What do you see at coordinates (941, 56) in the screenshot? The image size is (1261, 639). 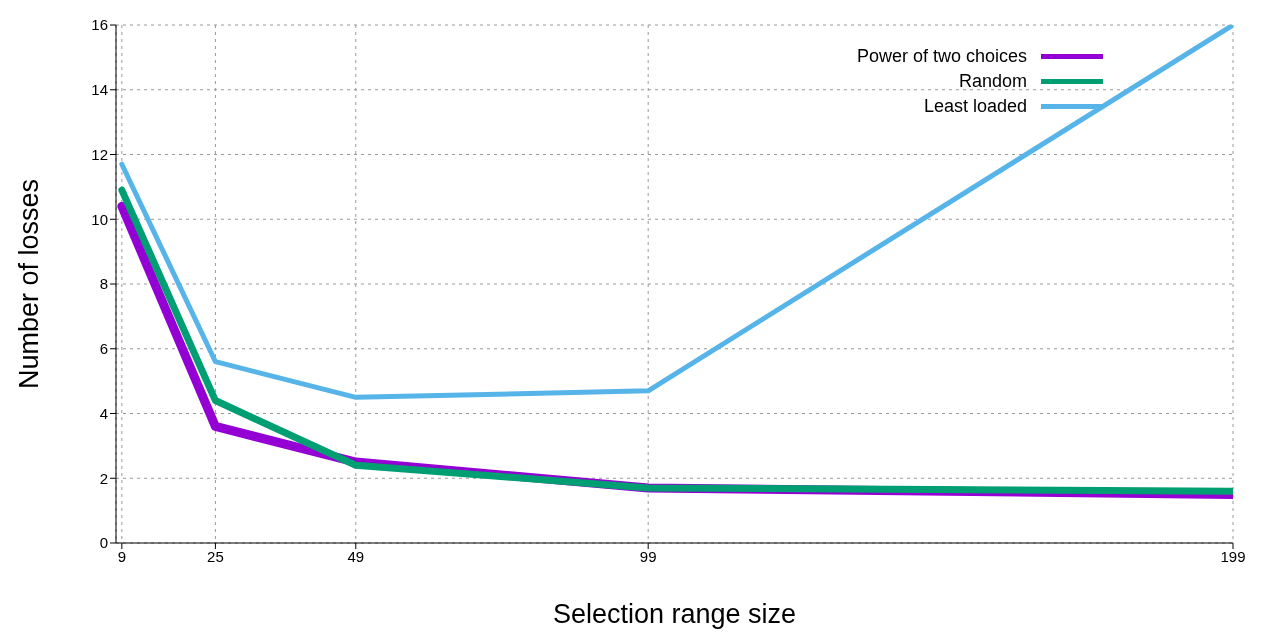 I see `legend-label: Power of two choices` at bounding box center [941, 56].